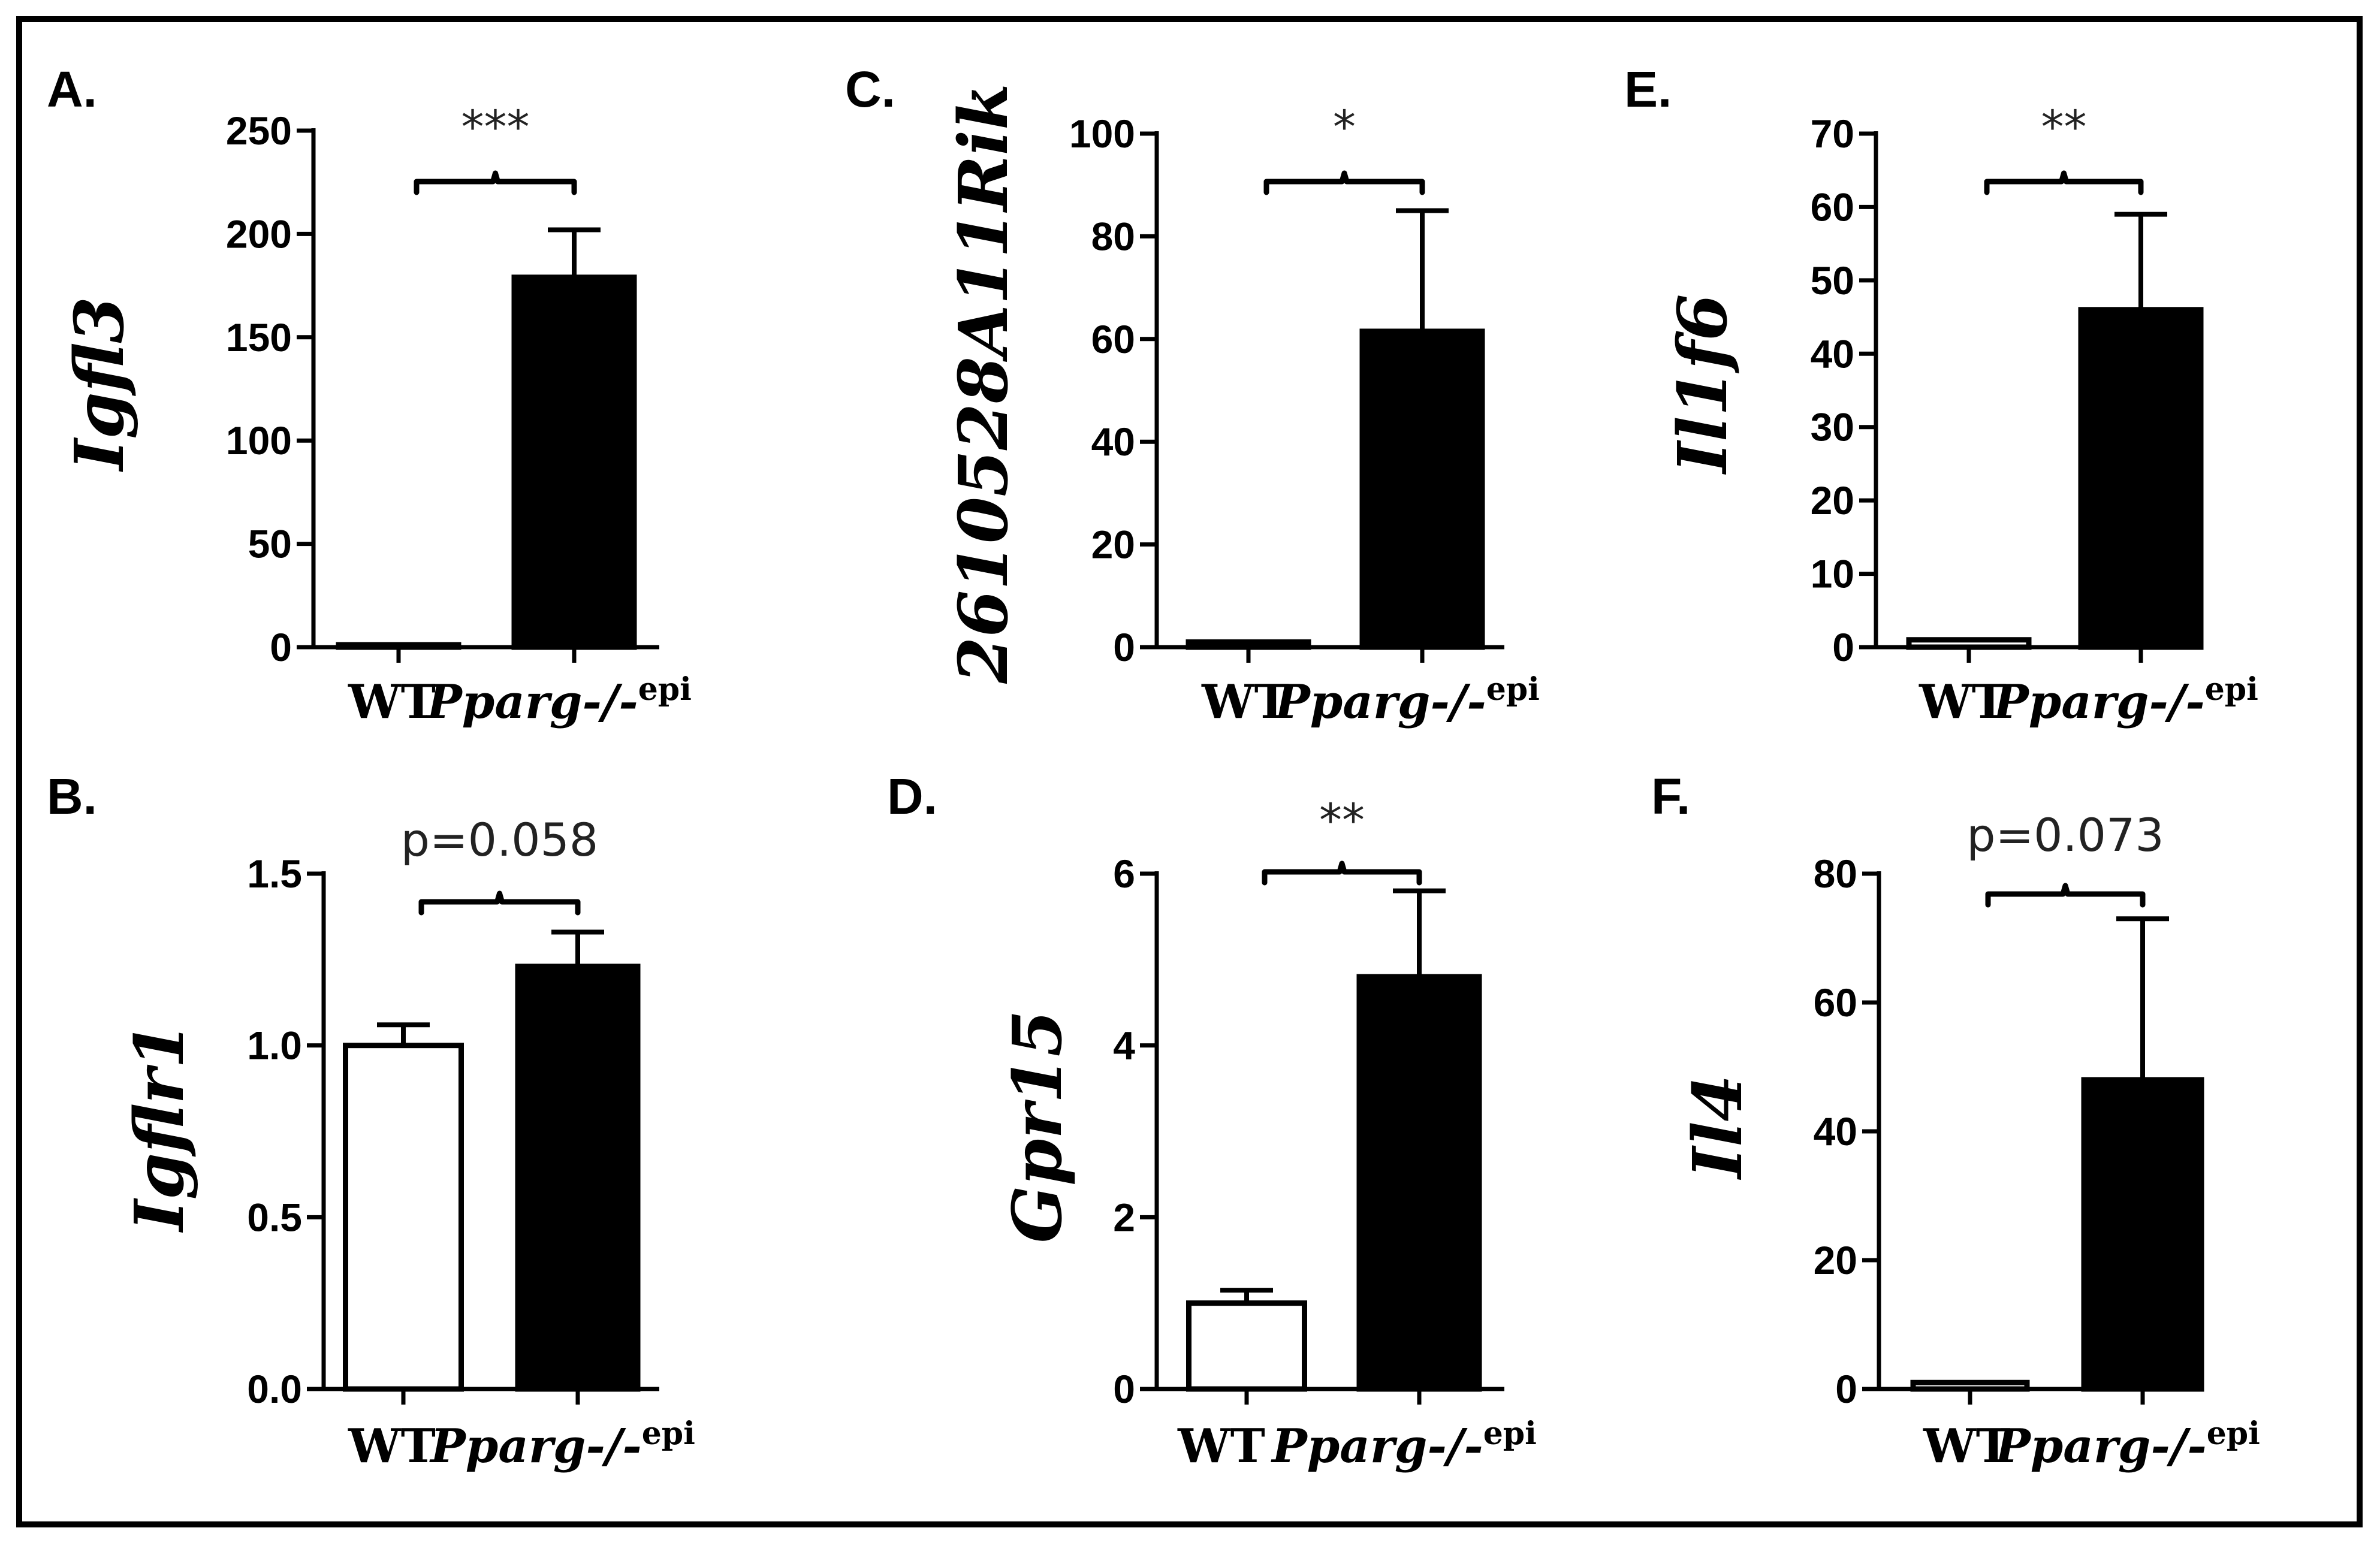 The height and width of the screenshot is (1543, 2380). Describe the element at coordinates (72, 796) in the screenshot. I see `panel-letter: B.` at that location.